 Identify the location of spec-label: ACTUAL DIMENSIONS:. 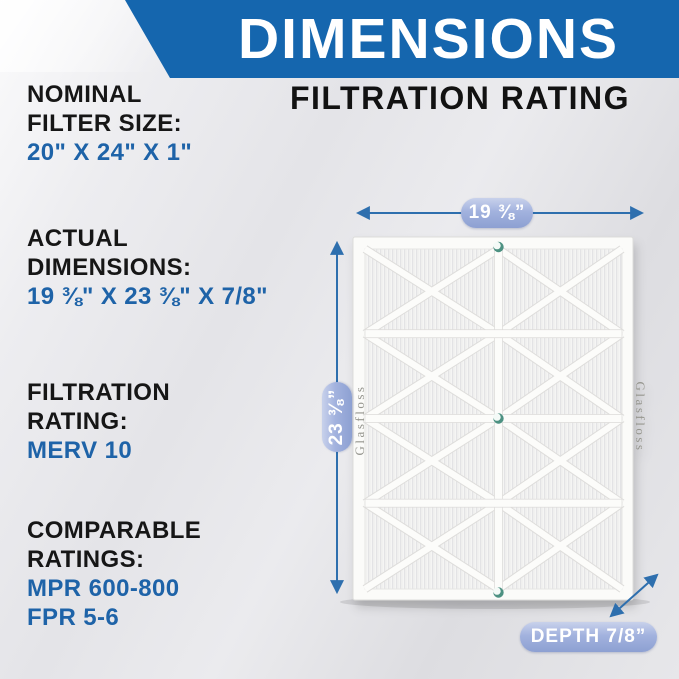
(109, 253).